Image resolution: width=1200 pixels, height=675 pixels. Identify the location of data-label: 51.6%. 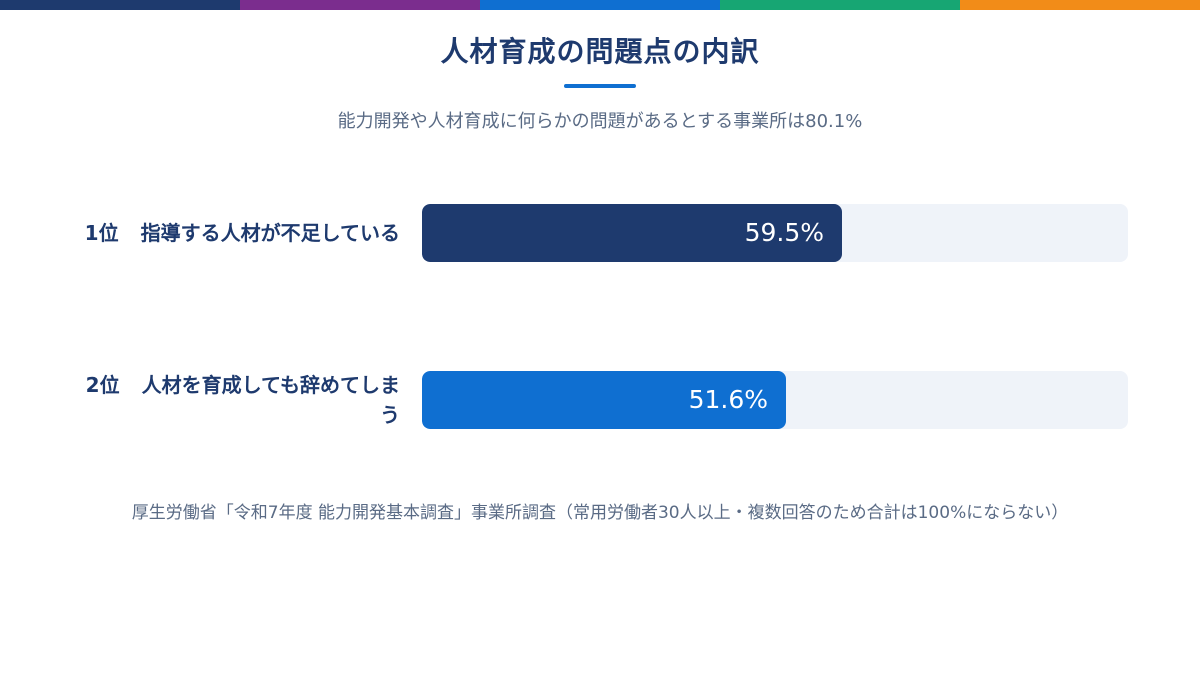
(728, 399).